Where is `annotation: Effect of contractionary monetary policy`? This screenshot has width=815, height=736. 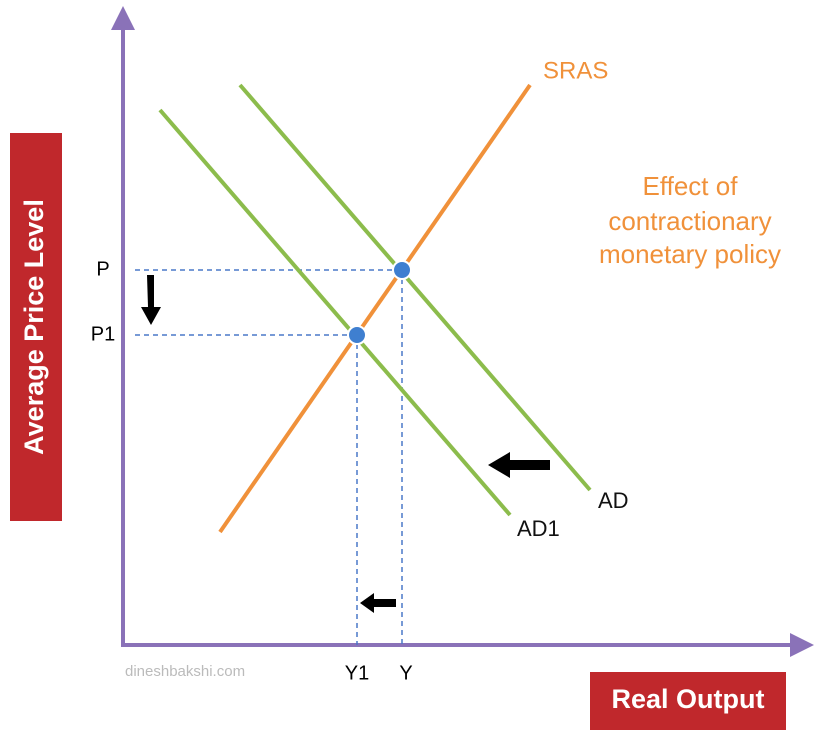 annotation: Effect of contractionary monetary policy is located at coordinates (690, 220).